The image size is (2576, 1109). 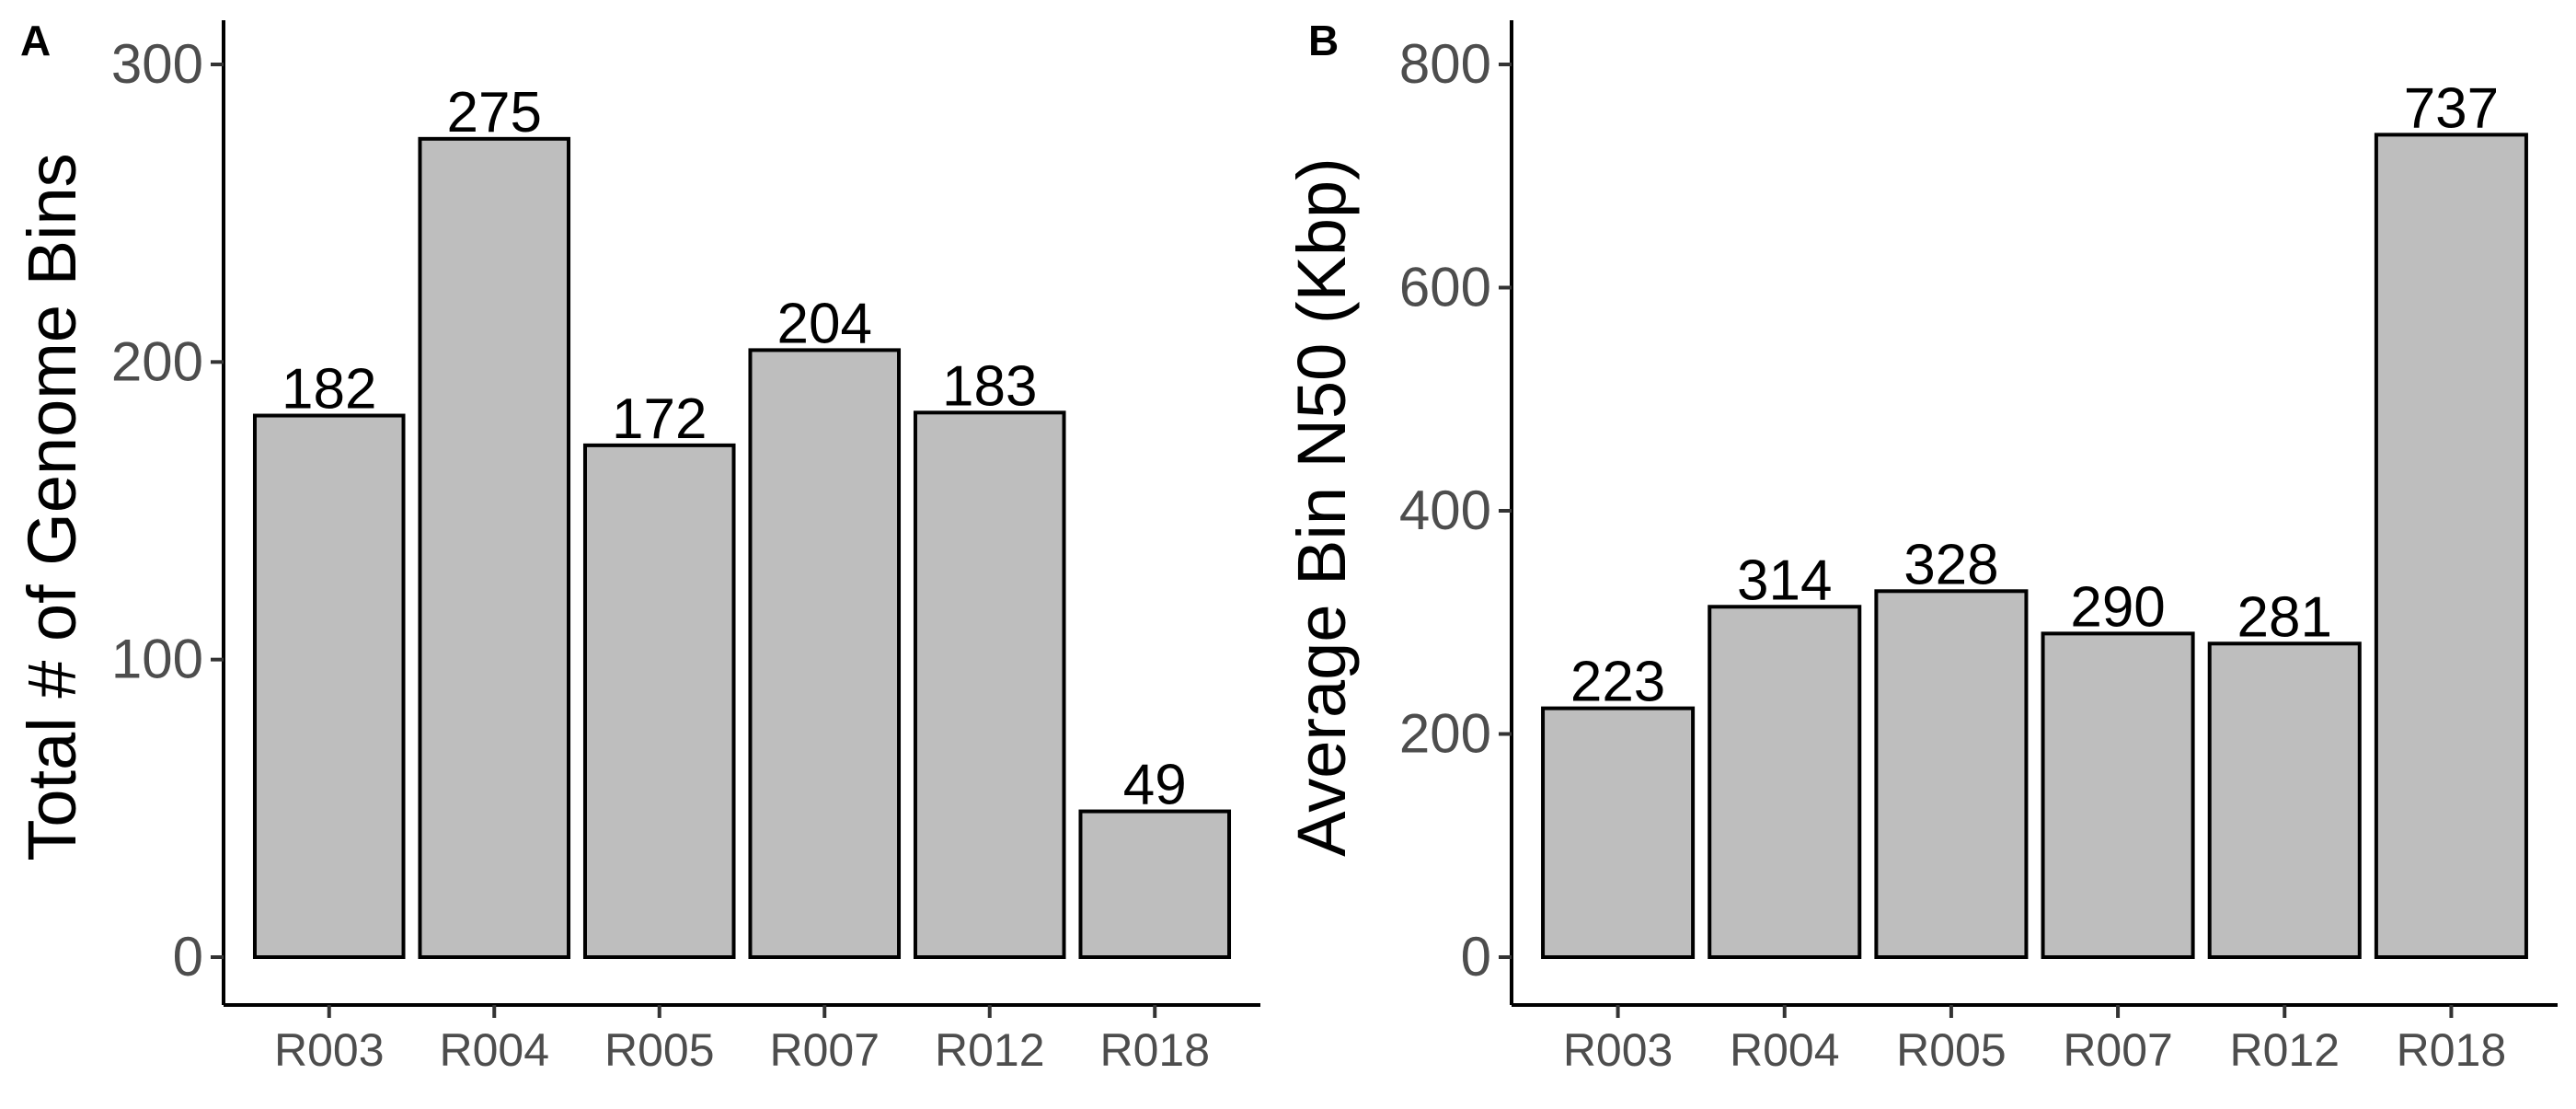 I want to click on panel-b-letter: B, so click(x=1323, y=40).